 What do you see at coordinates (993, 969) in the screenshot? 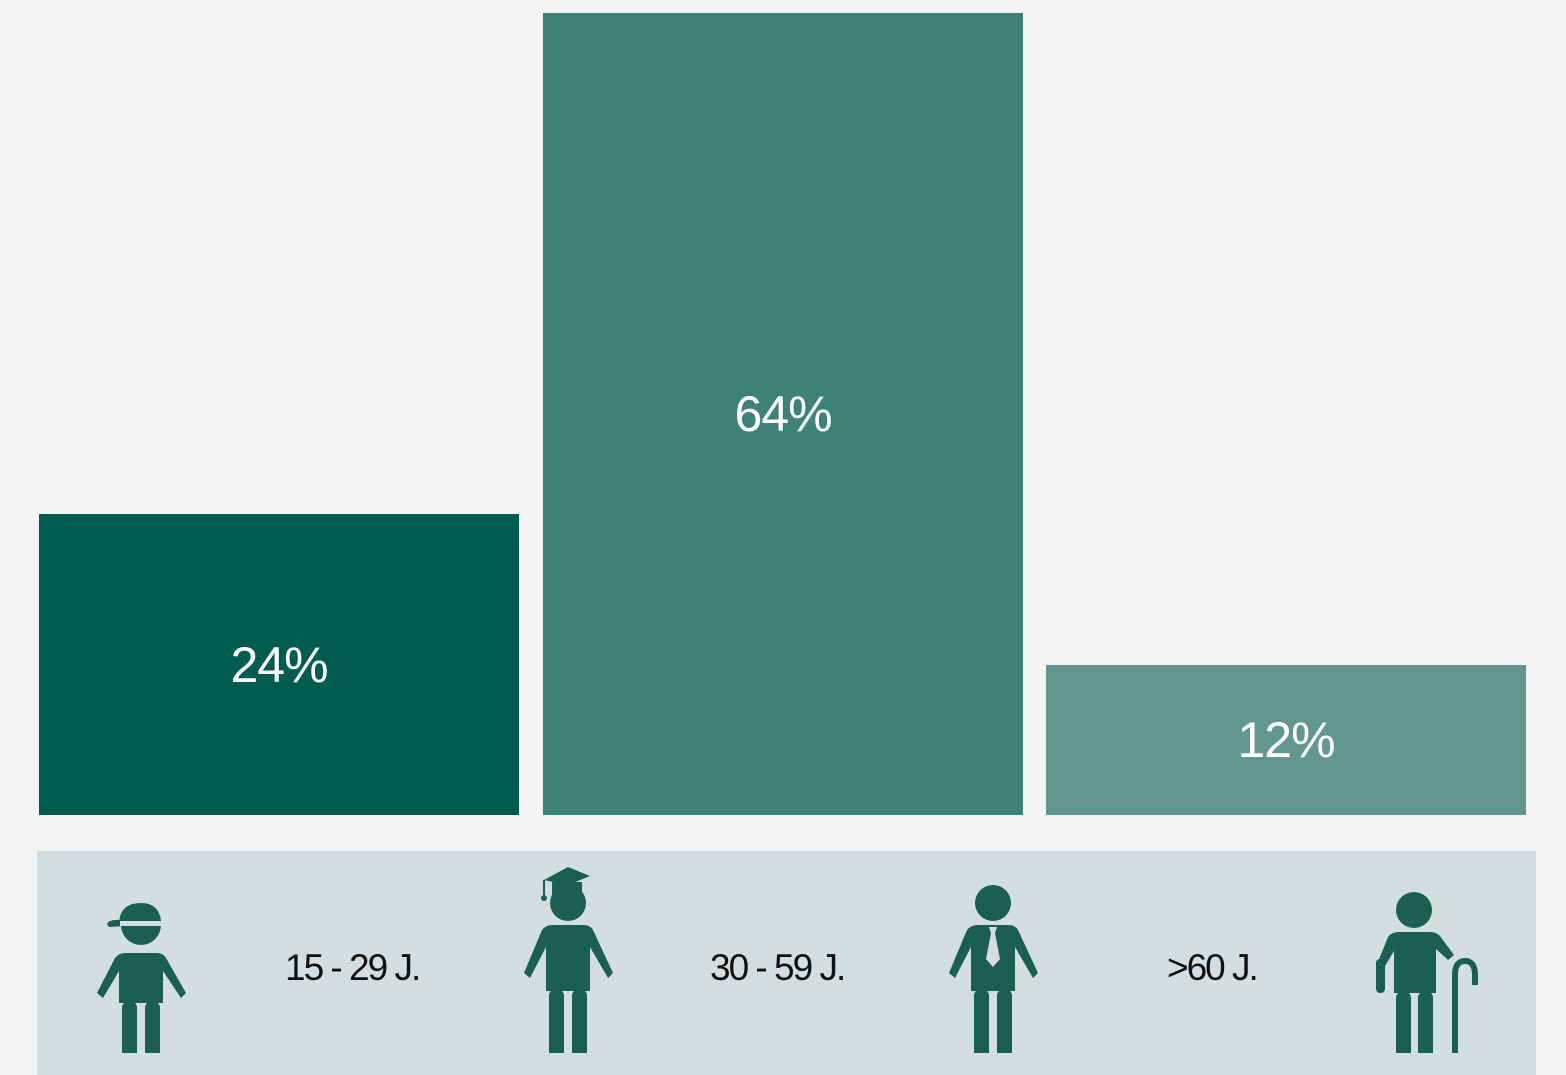
I see `person-with-tie-icon` at bounding box center [993, 969].